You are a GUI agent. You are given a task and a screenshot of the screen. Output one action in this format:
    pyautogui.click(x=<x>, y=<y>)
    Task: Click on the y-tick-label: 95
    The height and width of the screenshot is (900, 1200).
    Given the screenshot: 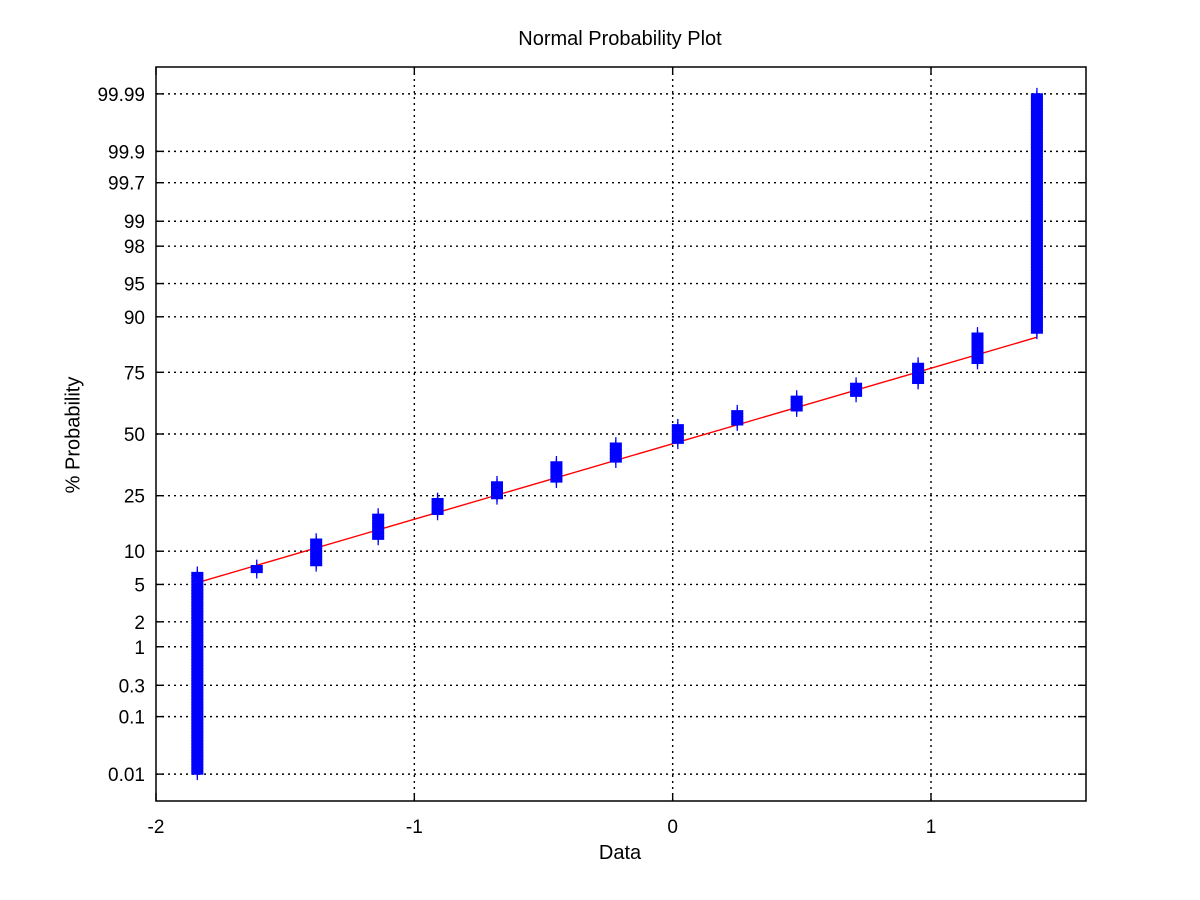 What is the action you would take?
    pyautogui.click(x=134, y=285)
    